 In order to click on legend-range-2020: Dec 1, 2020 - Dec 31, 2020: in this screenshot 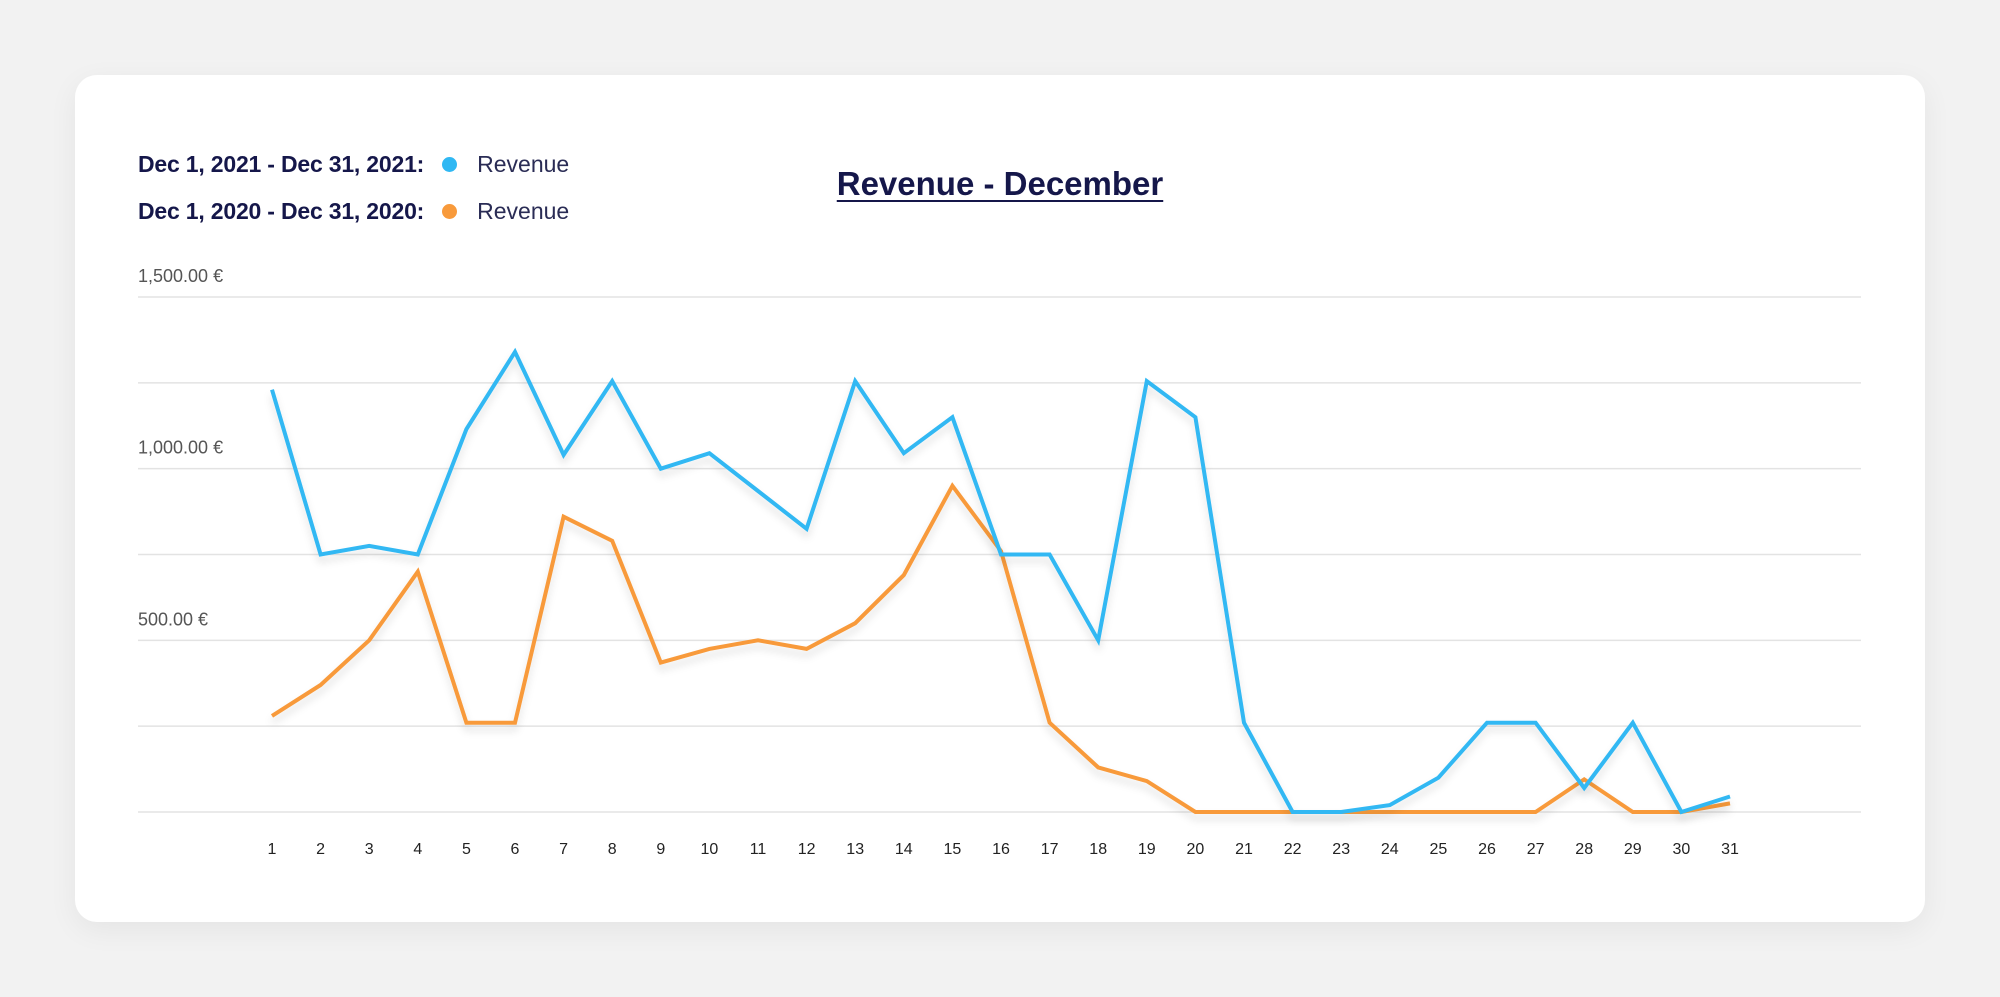, I will do `click(281, 211)`.